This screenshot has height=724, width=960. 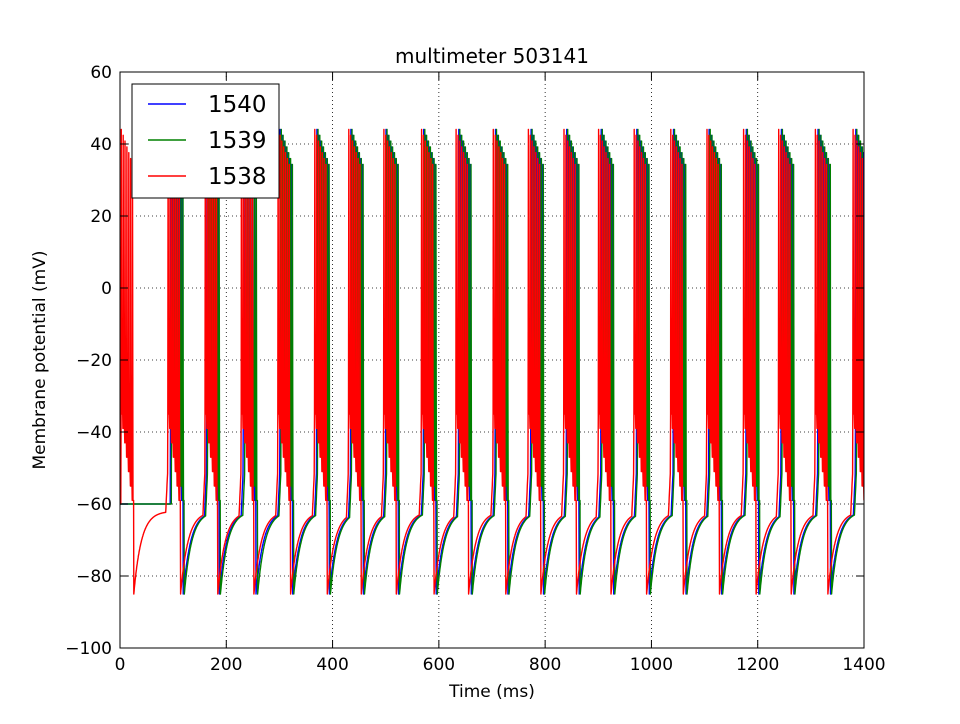 What do you see at coordinates (651, 665) in the screenshot?
I see `x-tick-label: 1000` at bounding box center [651, 665].